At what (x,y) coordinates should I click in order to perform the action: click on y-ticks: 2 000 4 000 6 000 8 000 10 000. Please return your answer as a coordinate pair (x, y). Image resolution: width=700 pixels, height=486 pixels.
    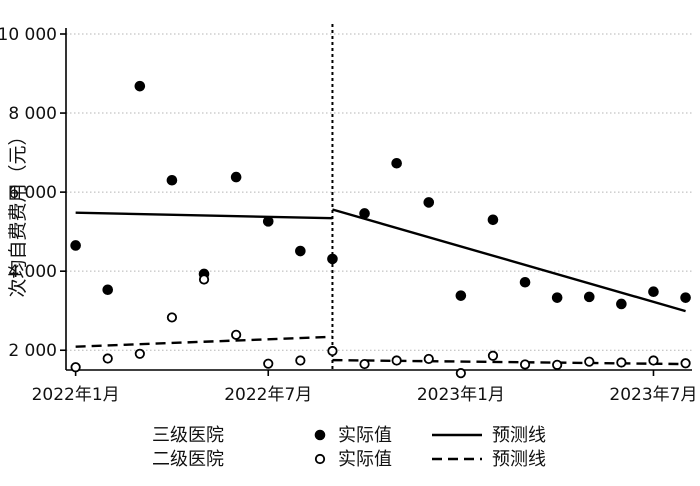
    Looking at the image, I should click on (33, 193).